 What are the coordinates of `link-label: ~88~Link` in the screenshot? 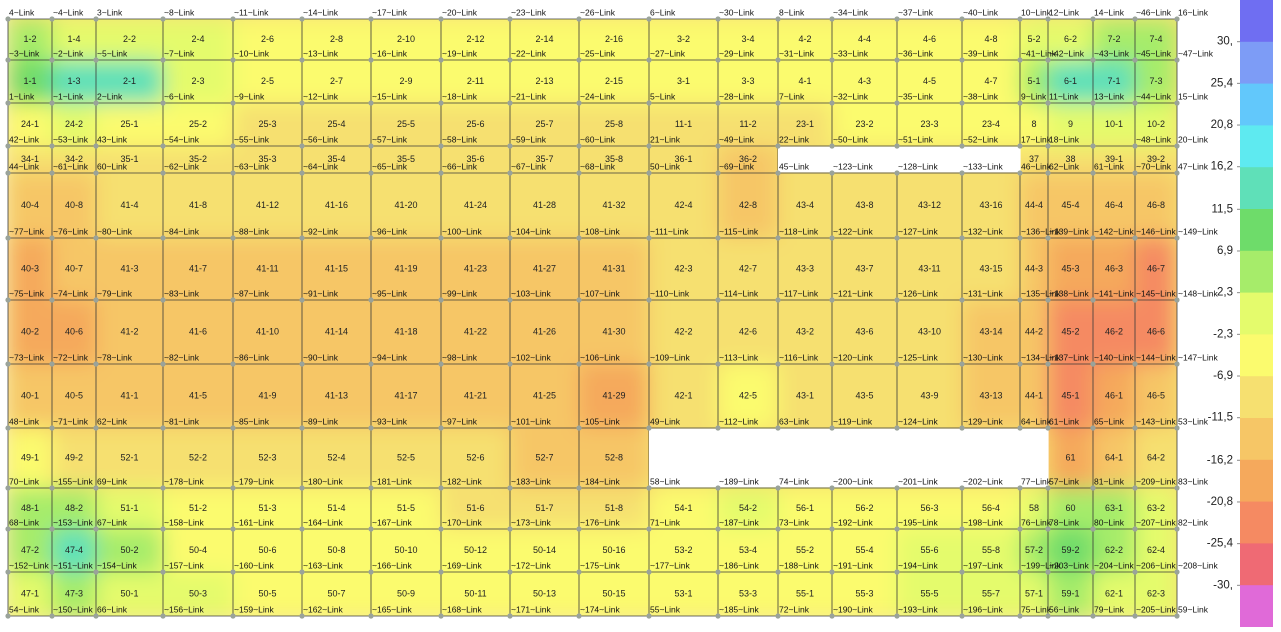 It's located at (252, 231).